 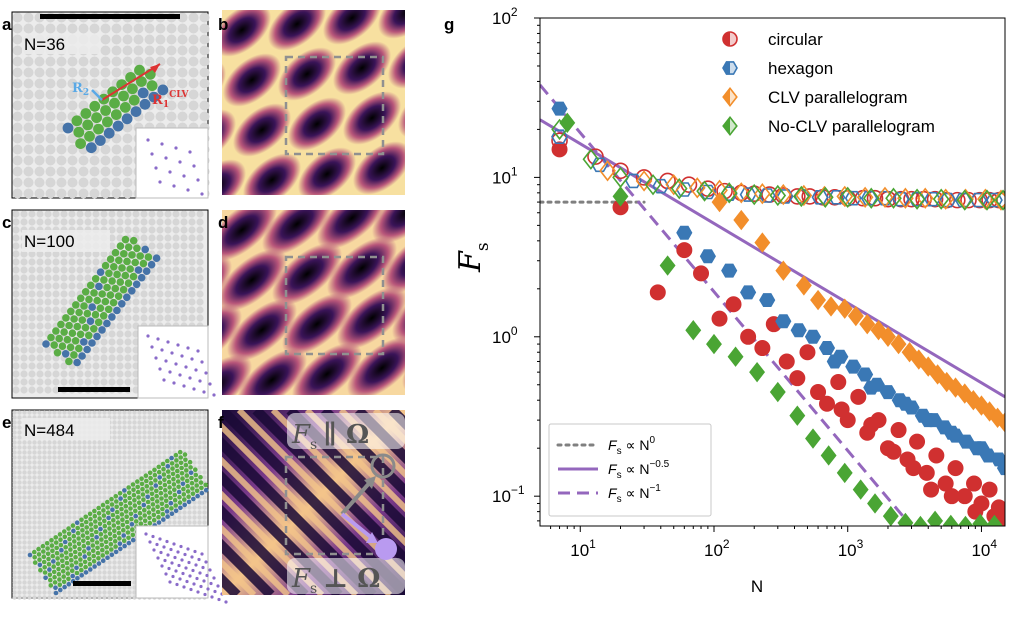 I want to click on r1-label: R1CLV, so click(x=171, y=100).